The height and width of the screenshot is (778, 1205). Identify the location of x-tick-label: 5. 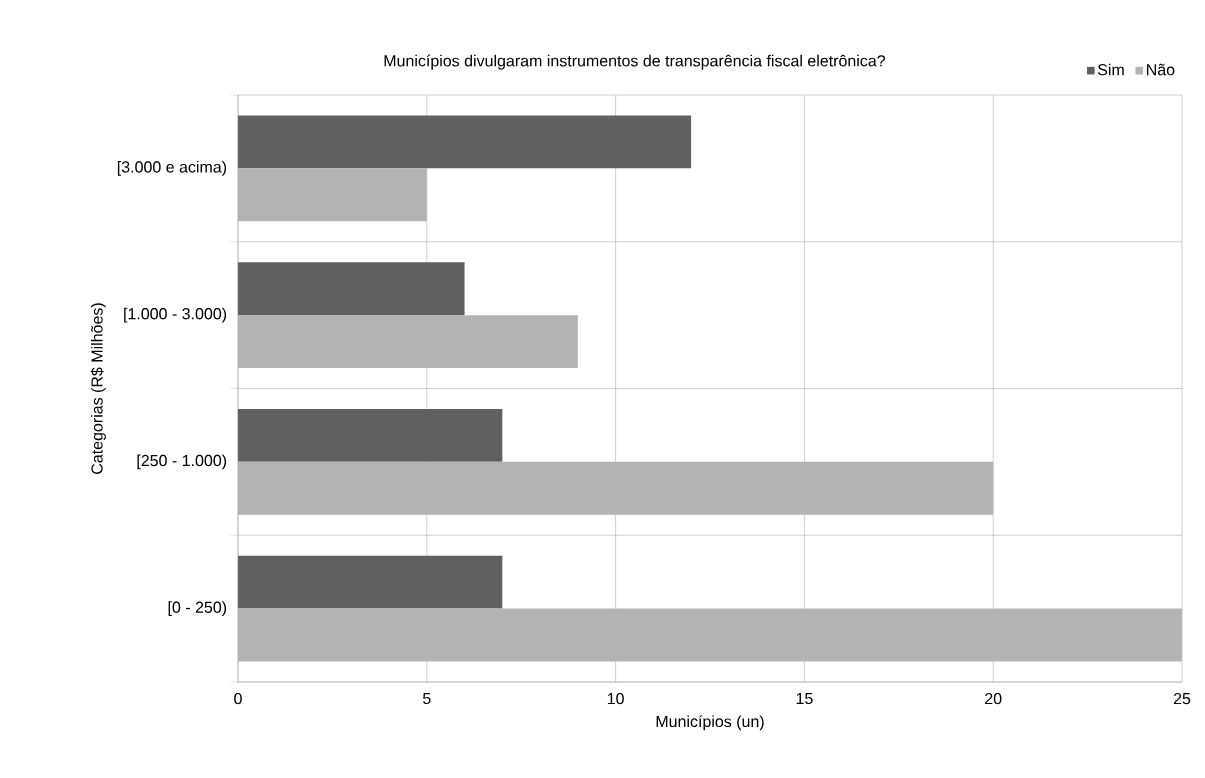
(427, 698).